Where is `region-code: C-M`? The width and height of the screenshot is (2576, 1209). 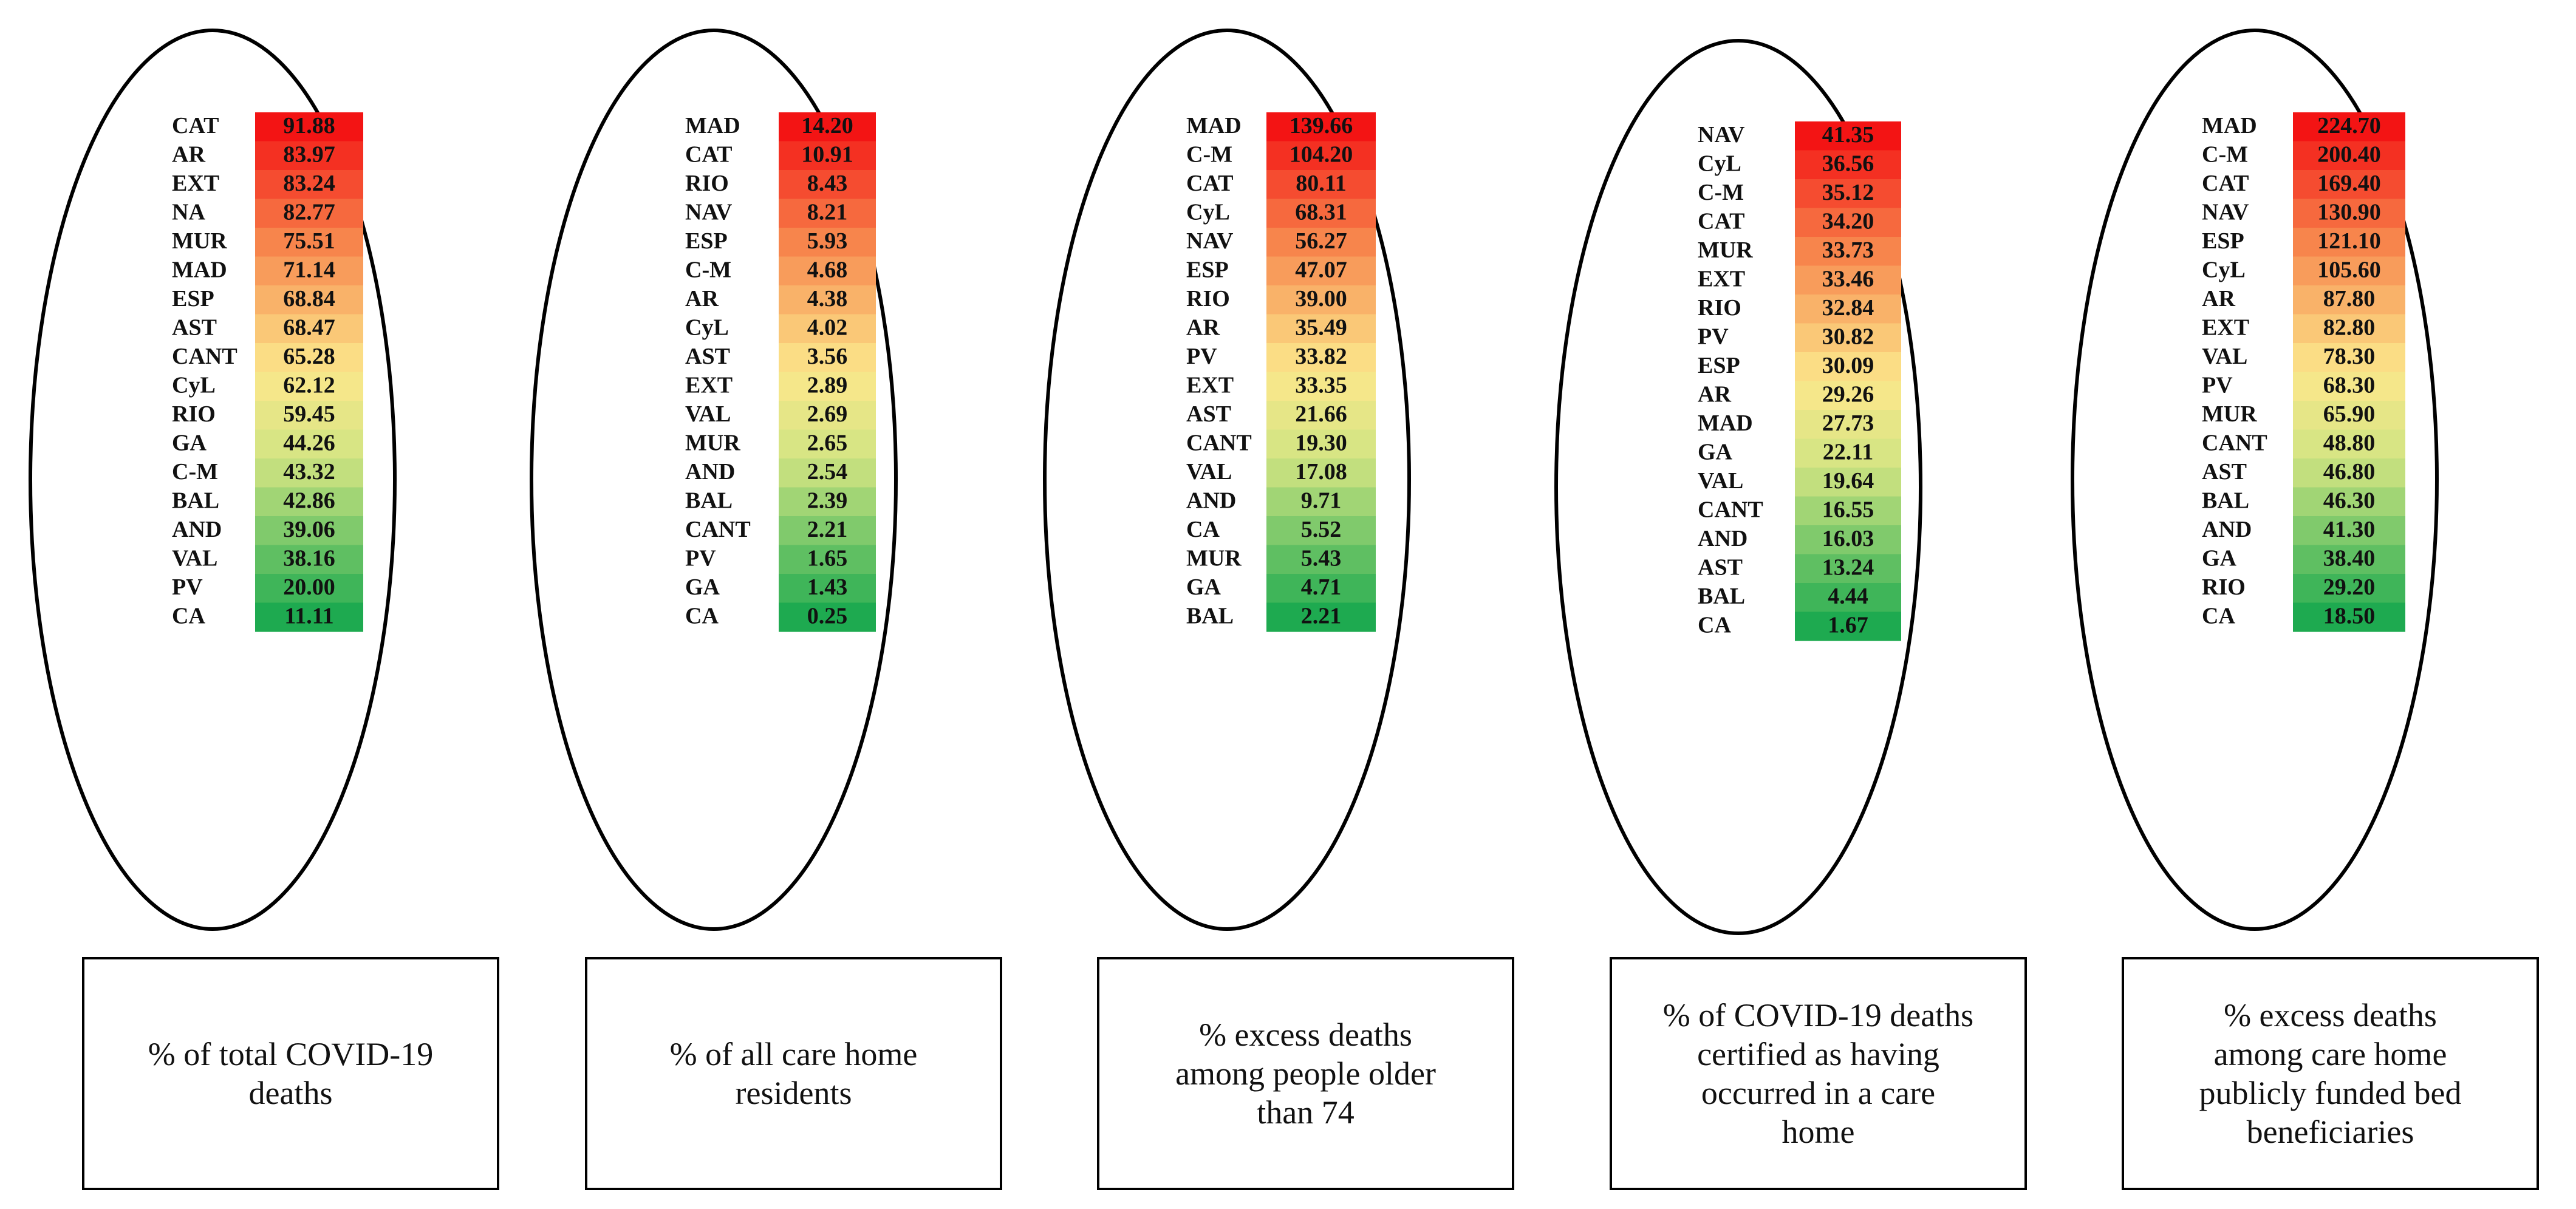 region-code: C-M is located at coordinates (1209, 155).